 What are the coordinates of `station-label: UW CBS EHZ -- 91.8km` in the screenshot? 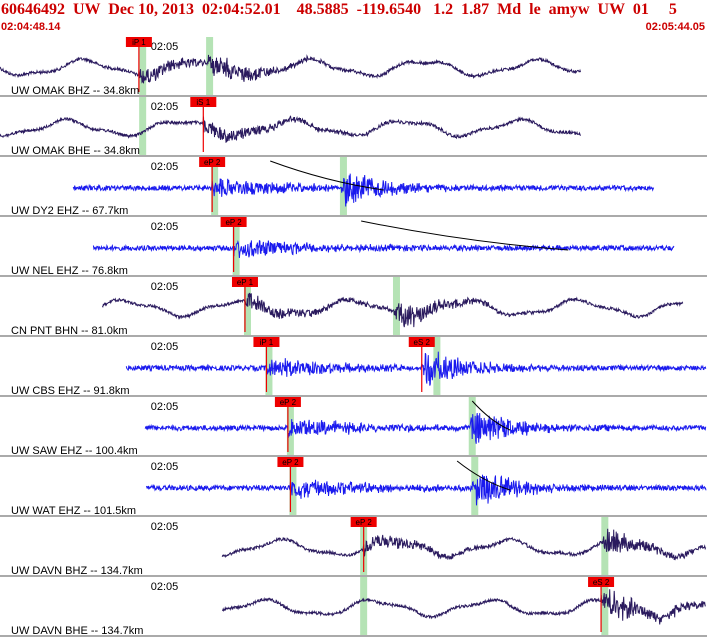 It's located at (70, 391).